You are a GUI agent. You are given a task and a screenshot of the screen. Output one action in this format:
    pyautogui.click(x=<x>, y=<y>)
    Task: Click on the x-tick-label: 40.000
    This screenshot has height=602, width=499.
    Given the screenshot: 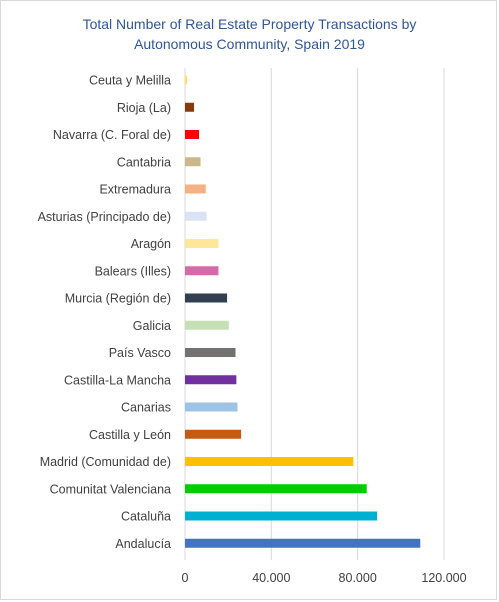 What is the action you would take?
    pyautogui.click(x=271, y=578)
    